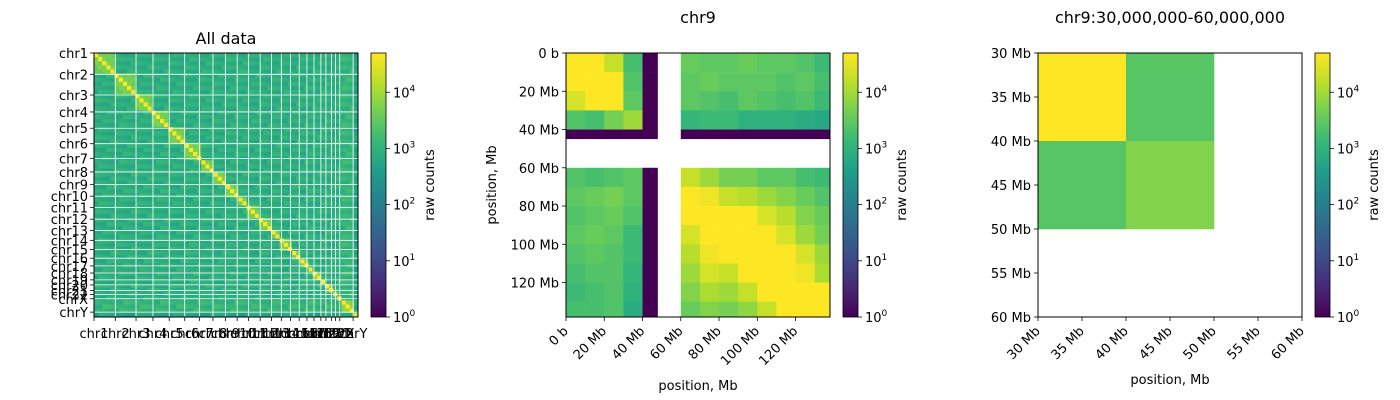 This screenshot has height=400, width=1400. What do you see at coordinates (281, 334) in the screenshot?
I see `x-tick-label: chr14` at bounding box center [281, 334].